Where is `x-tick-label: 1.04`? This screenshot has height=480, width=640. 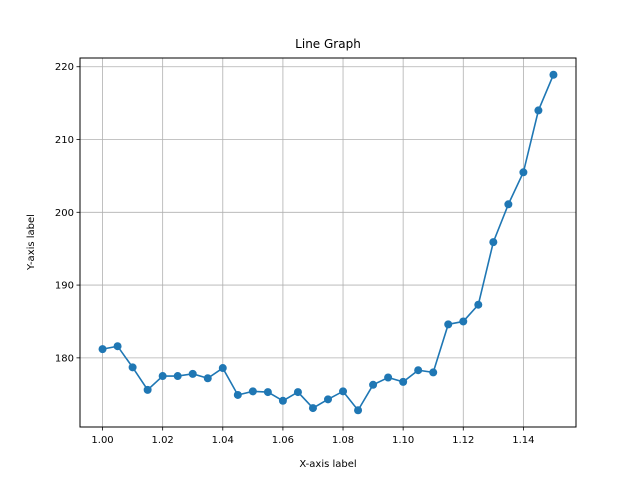
x-tick-label: 1.04 is located at coordinates (223, 440).